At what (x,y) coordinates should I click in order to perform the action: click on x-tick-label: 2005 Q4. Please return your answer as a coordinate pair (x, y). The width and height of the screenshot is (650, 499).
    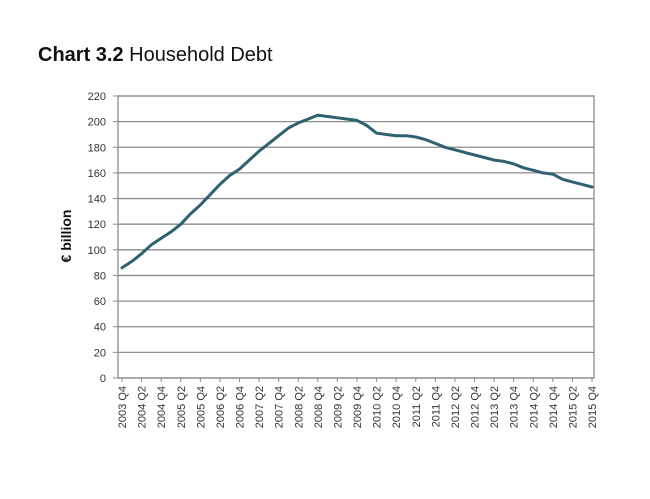
    Looking at the image, I should click on (201, 407).